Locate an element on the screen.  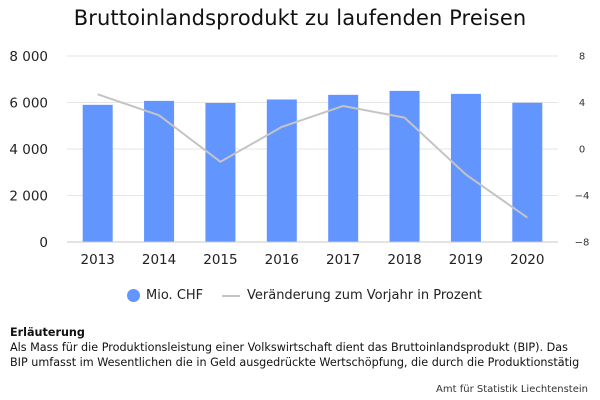
bar-2018 is located at coordinates (404, 166).